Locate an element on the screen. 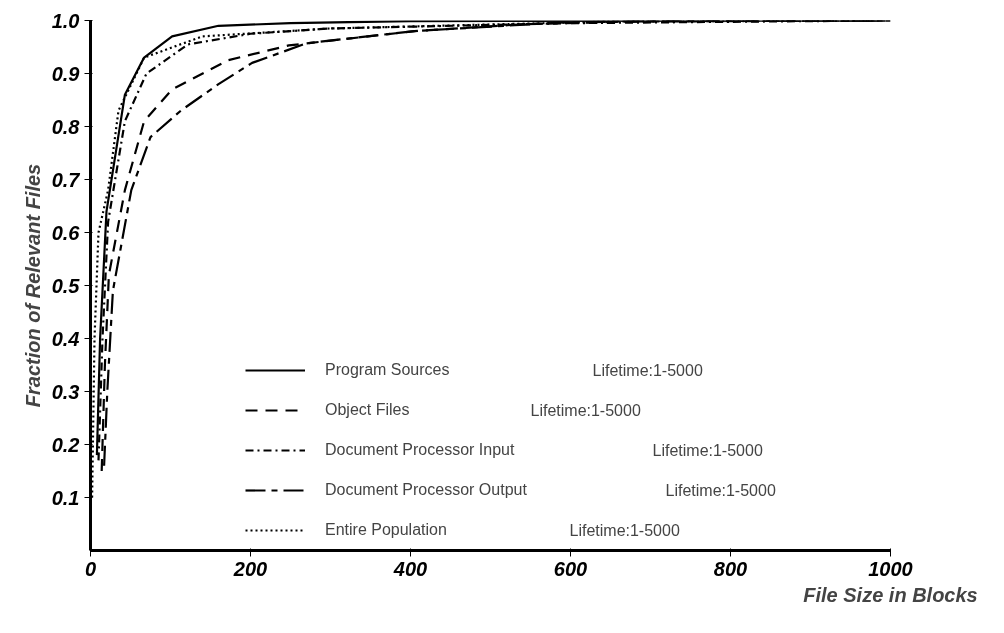 This screenshot has width=1004, height=633. legend-label: Object Files is located at coordinates (367, 410).